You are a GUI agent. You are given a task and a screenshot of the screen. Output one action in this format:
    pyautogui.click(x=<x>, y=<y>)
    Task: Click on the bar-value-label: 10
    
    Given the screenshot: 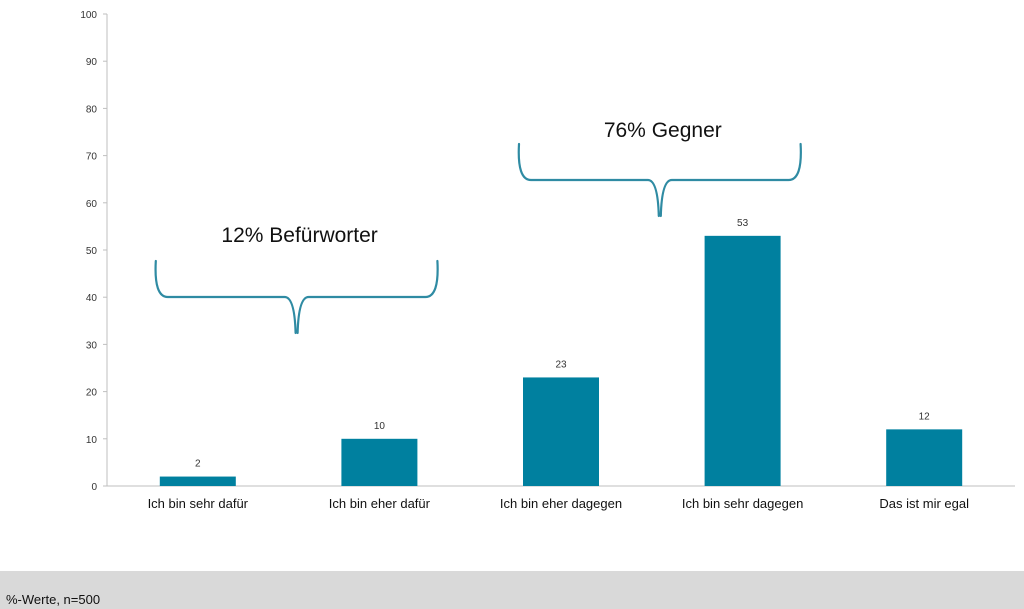 What is the action you would take?
    pyautogui.click(x=380, y=426)
    